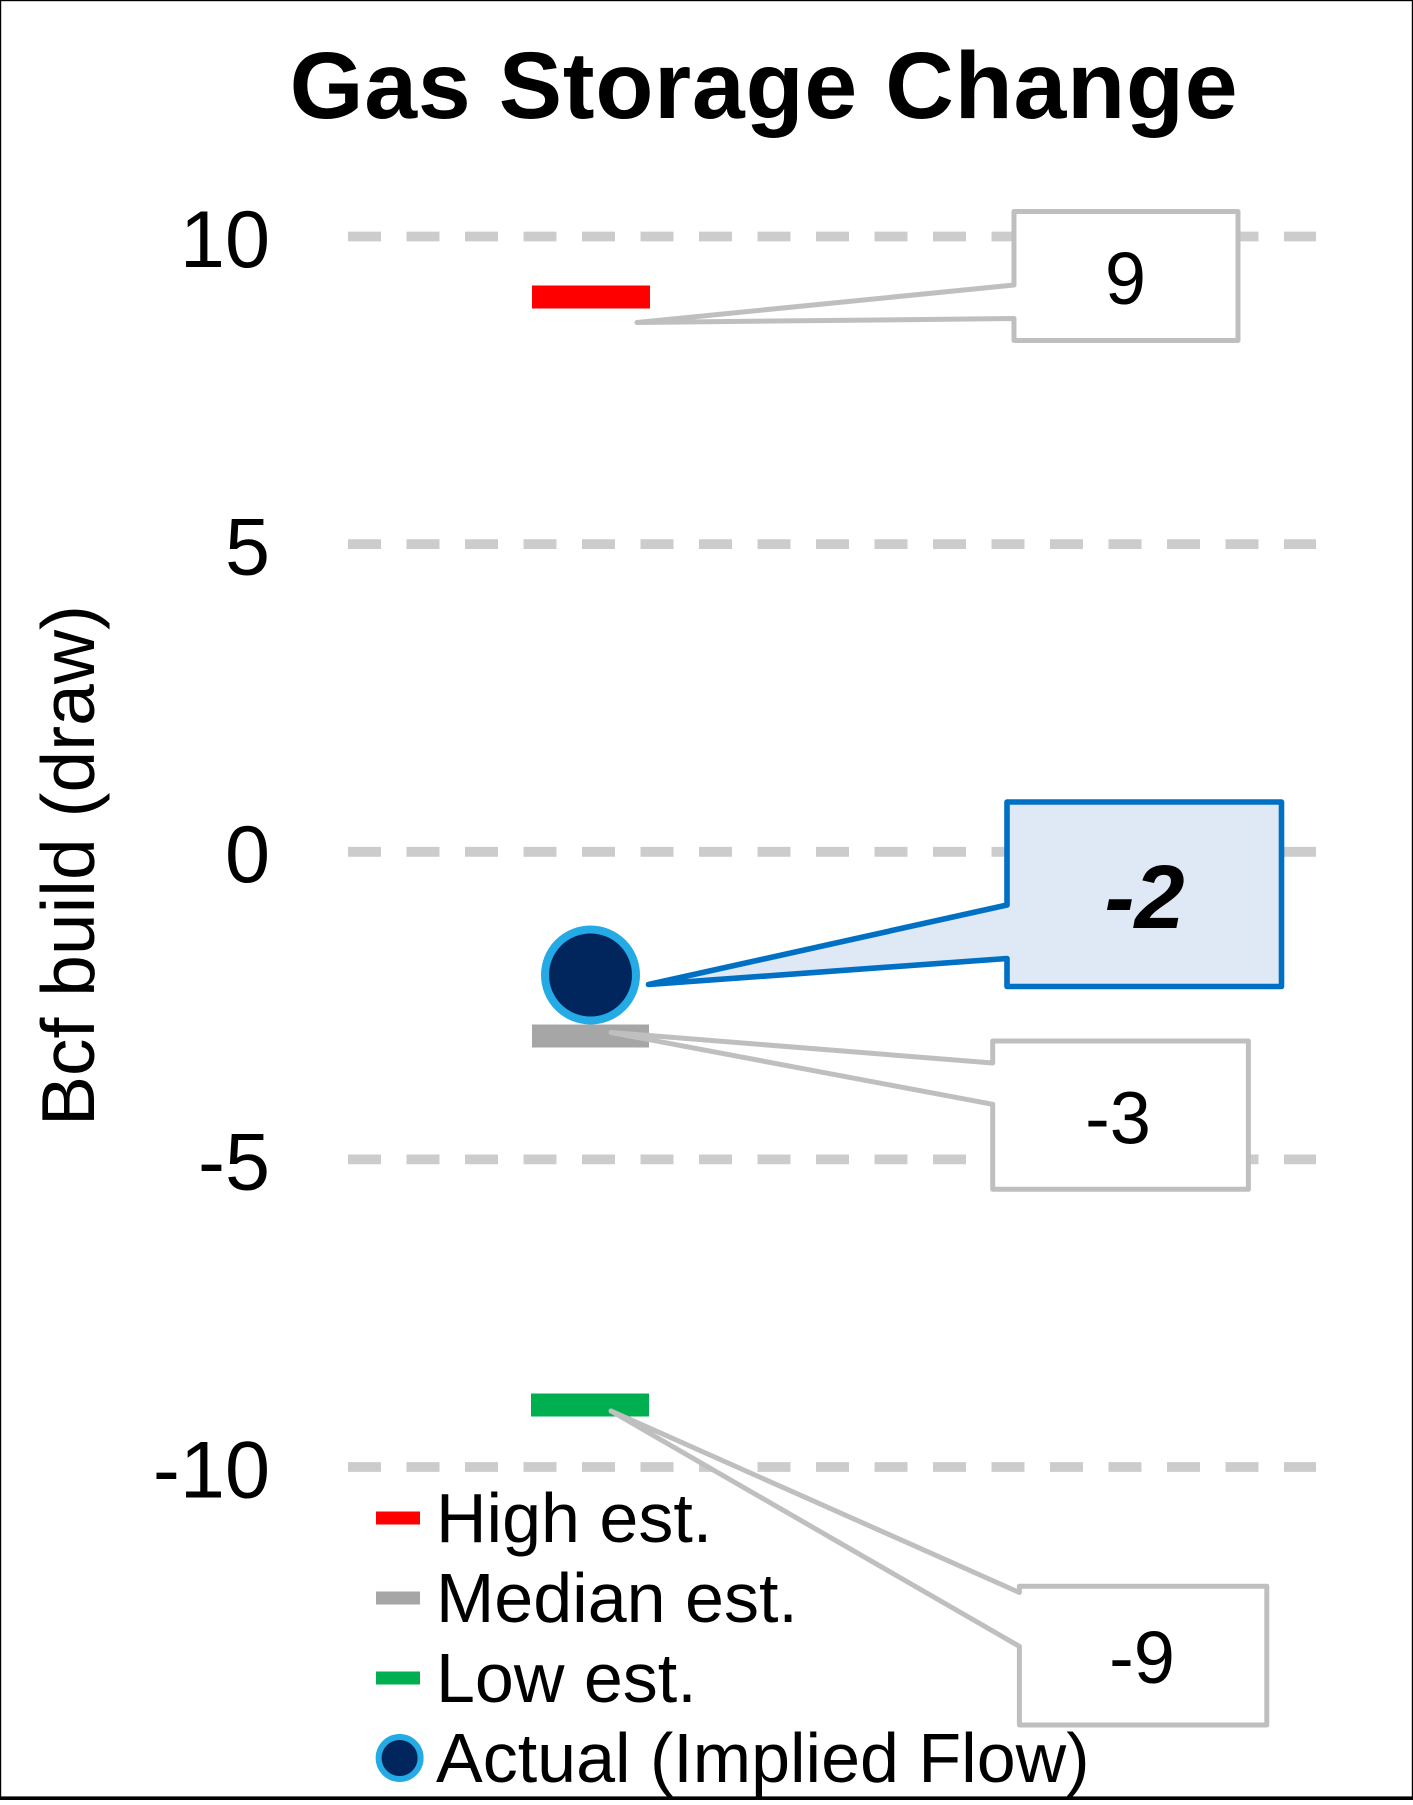  Describe the element at coordinates (68, 865) in the screenshot. I see `svg-text: Bcf build (draw)` at that location.